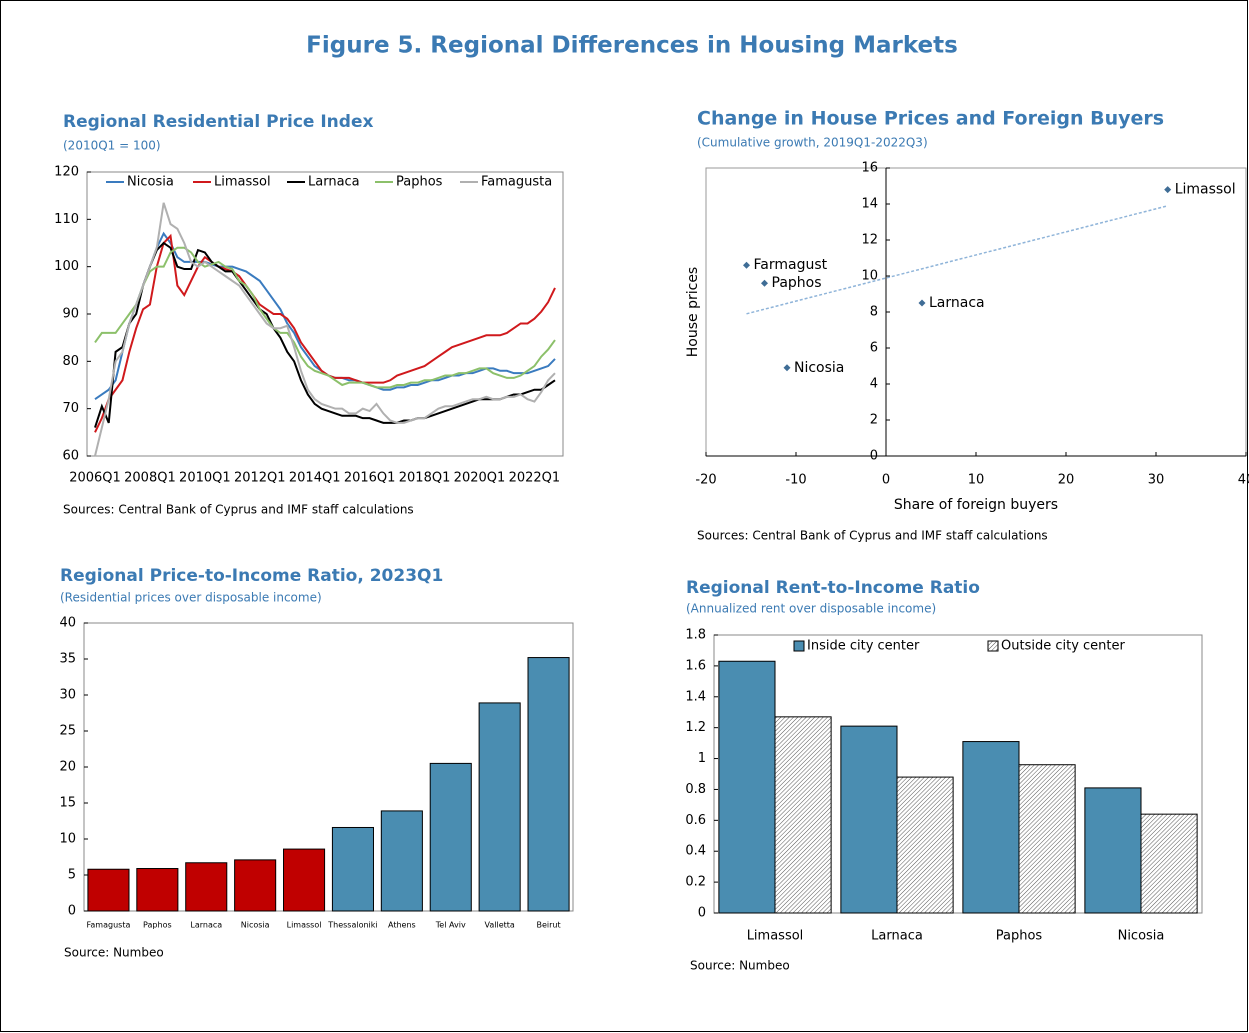  Describe the element at coordinates (450, 925) in the screenshot. I see `x-tick-label: Tel Aviv` at that location.